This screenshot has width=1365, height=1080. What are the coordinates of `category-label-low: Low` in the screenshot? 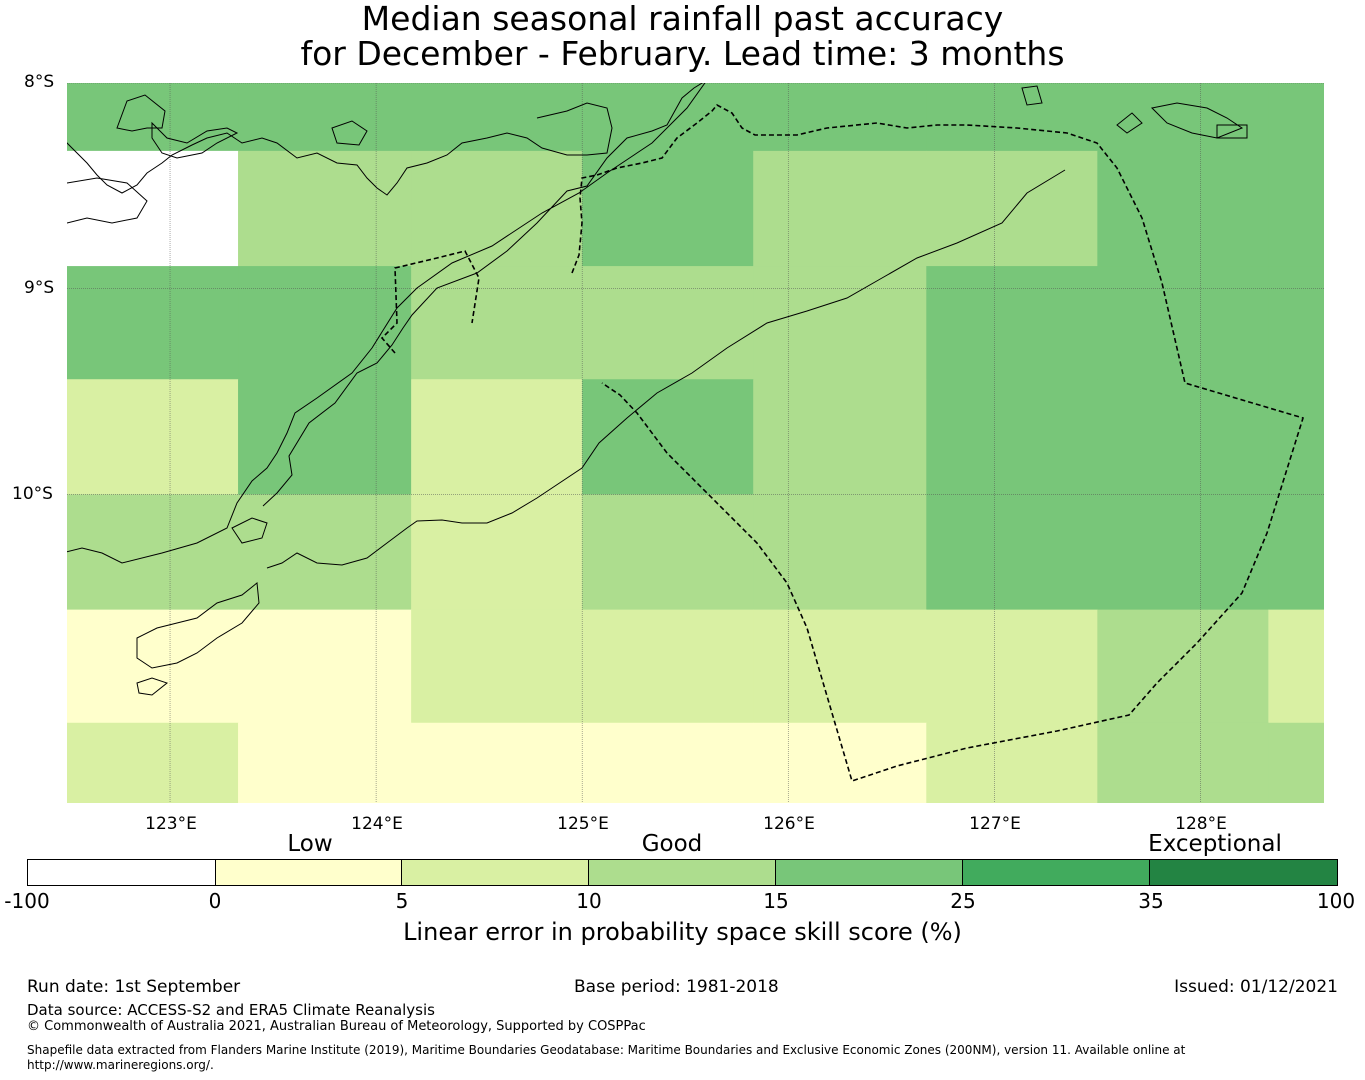 It's located at (310, 844).